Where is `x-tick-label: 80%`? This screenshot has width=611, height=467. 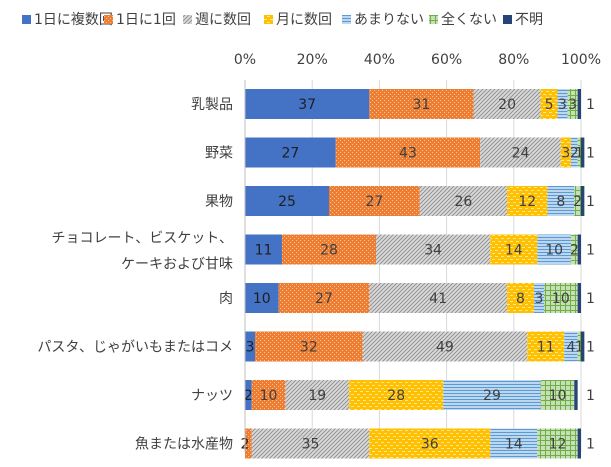 x-tick-label: 80% is located at coordinates (513, 60).